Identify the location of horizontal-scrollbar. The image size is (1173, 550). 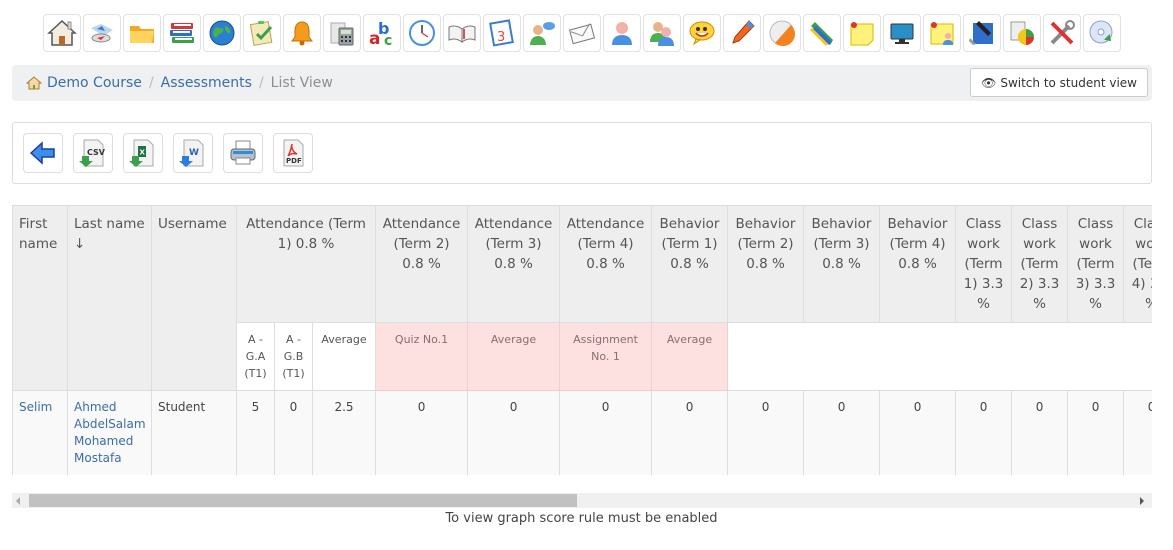
(582, 500).